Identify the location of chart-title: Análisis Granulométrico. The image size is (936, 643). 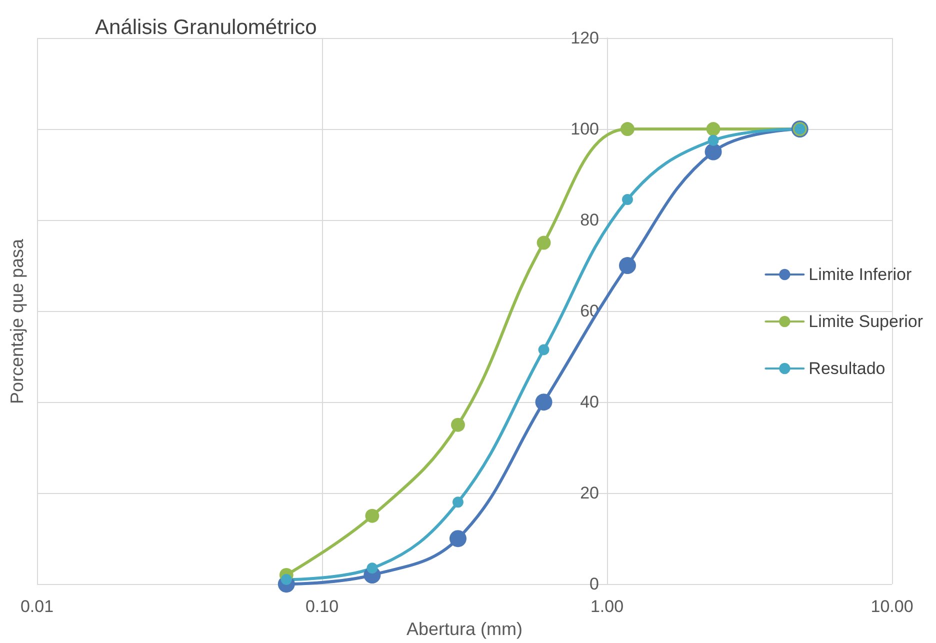
(206, 27).